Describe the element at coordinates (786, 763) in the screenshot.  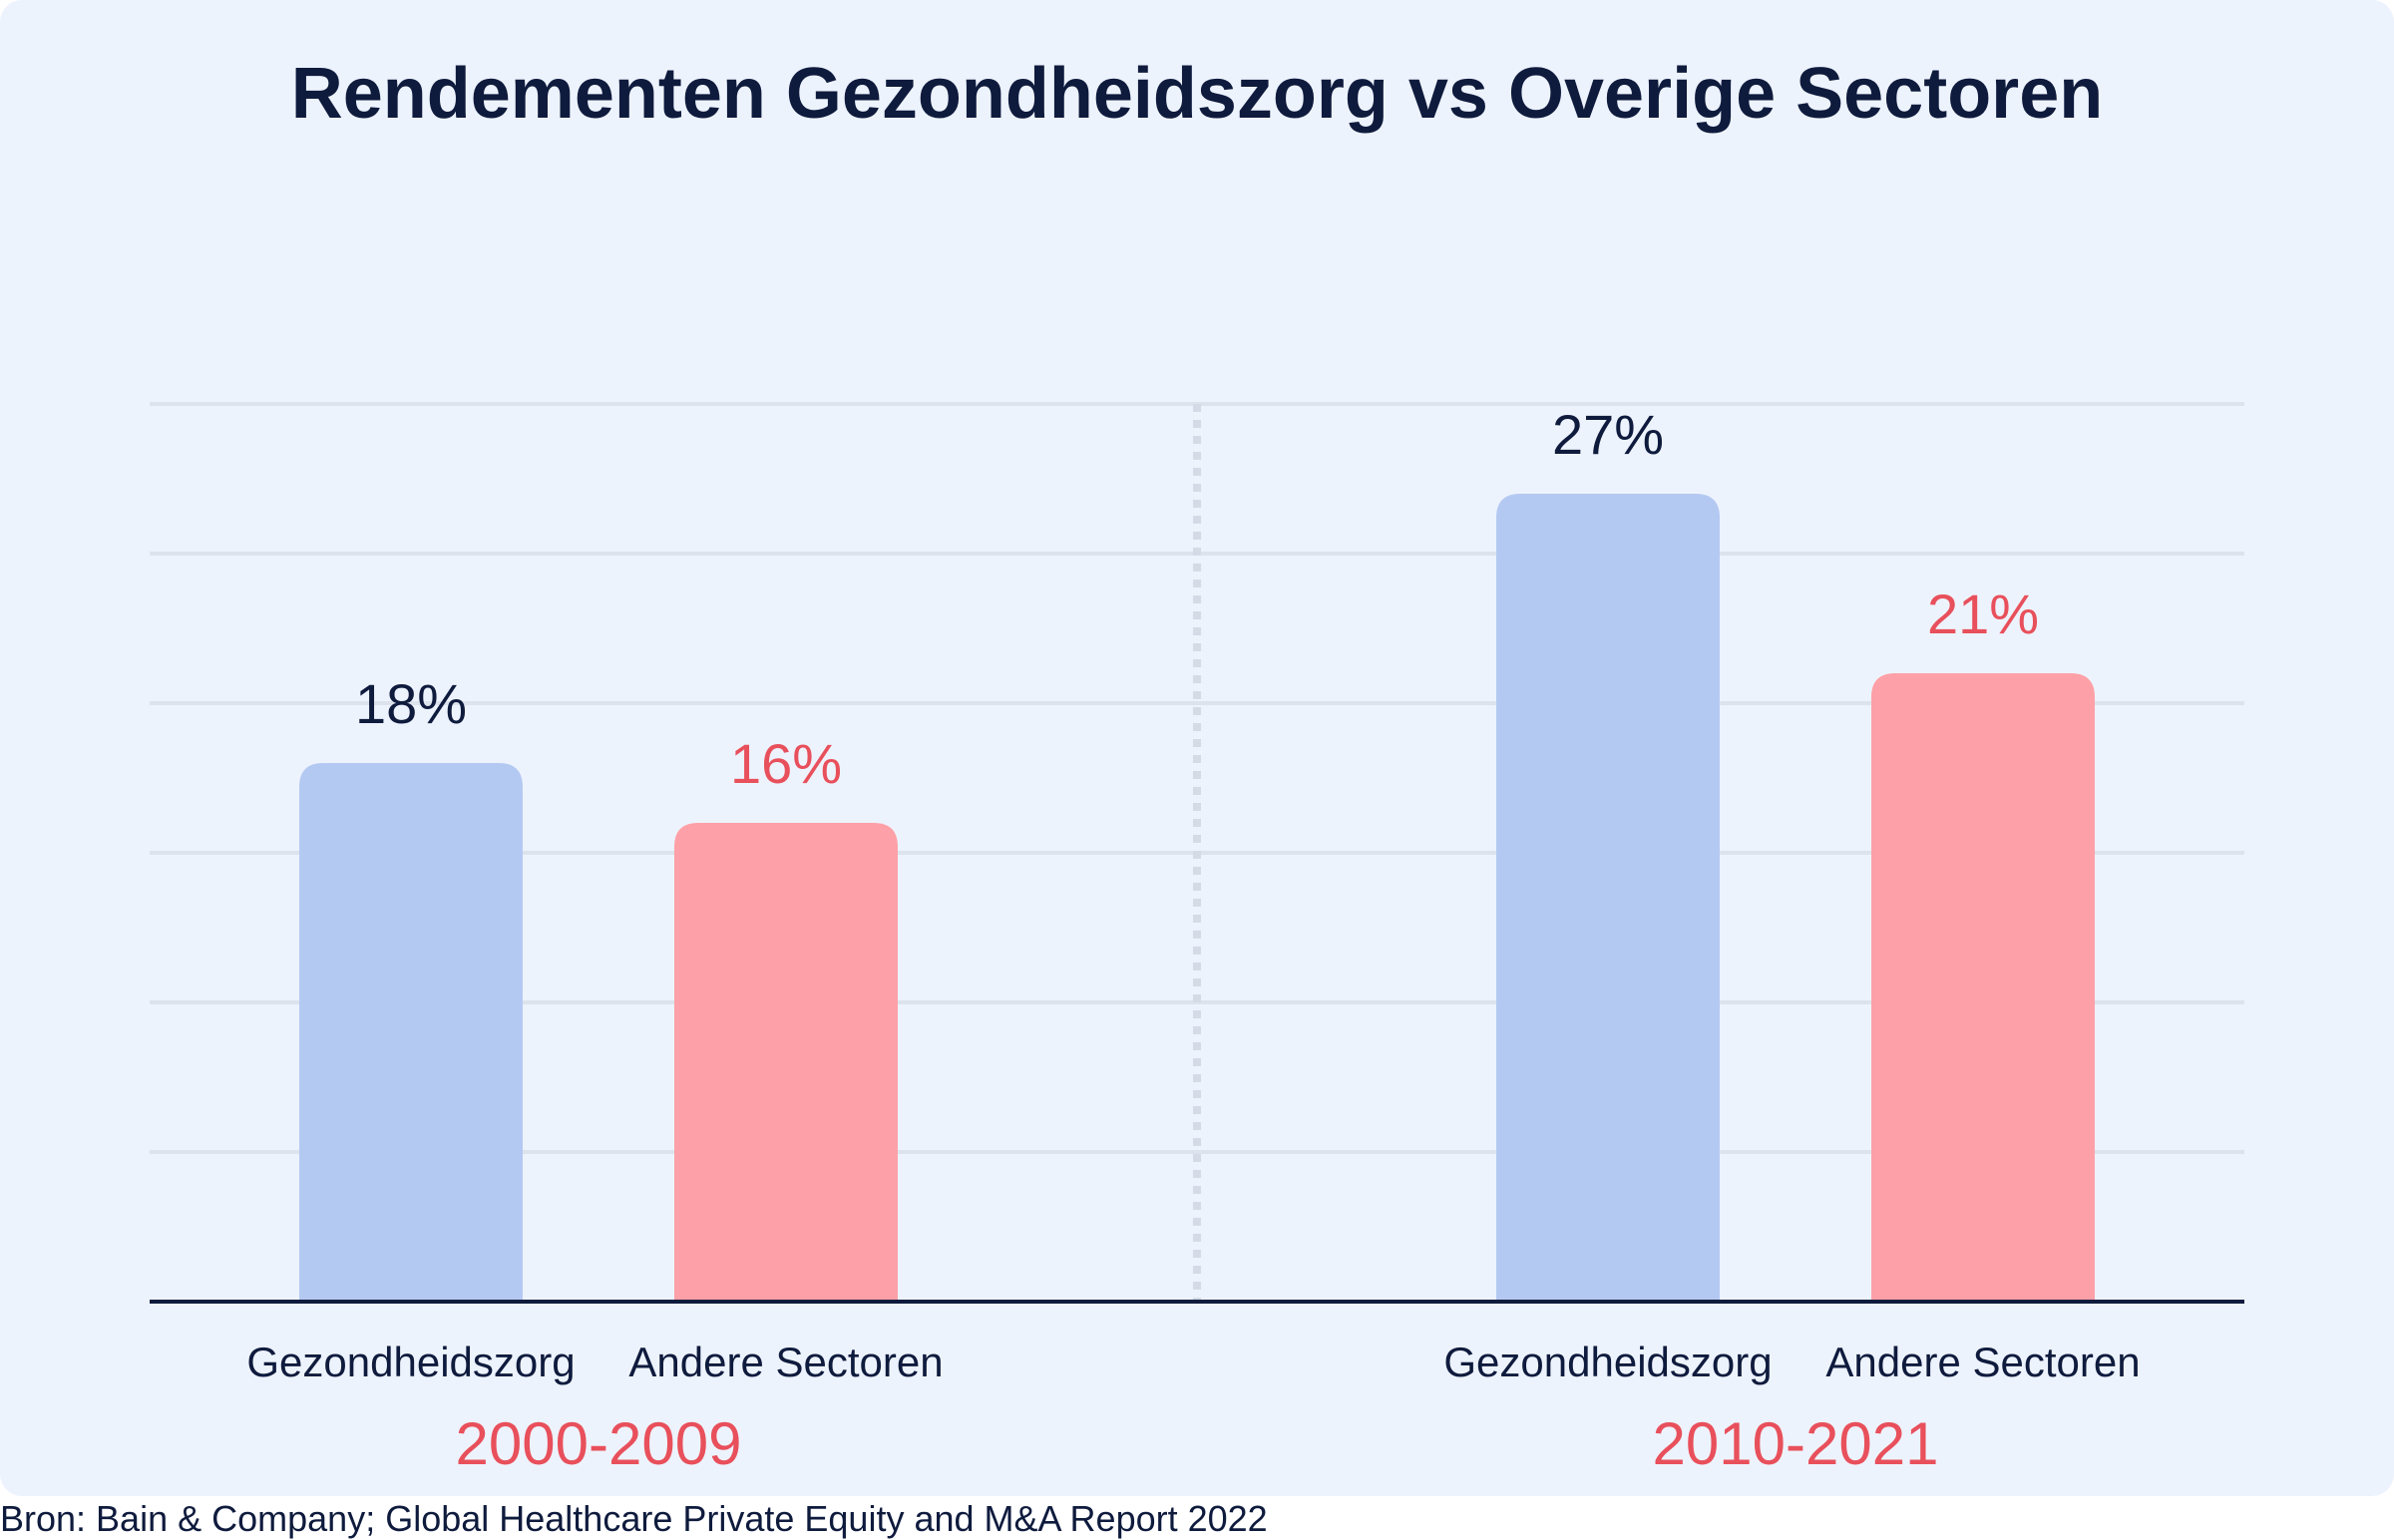
I see `value-label: 16%` at that location.